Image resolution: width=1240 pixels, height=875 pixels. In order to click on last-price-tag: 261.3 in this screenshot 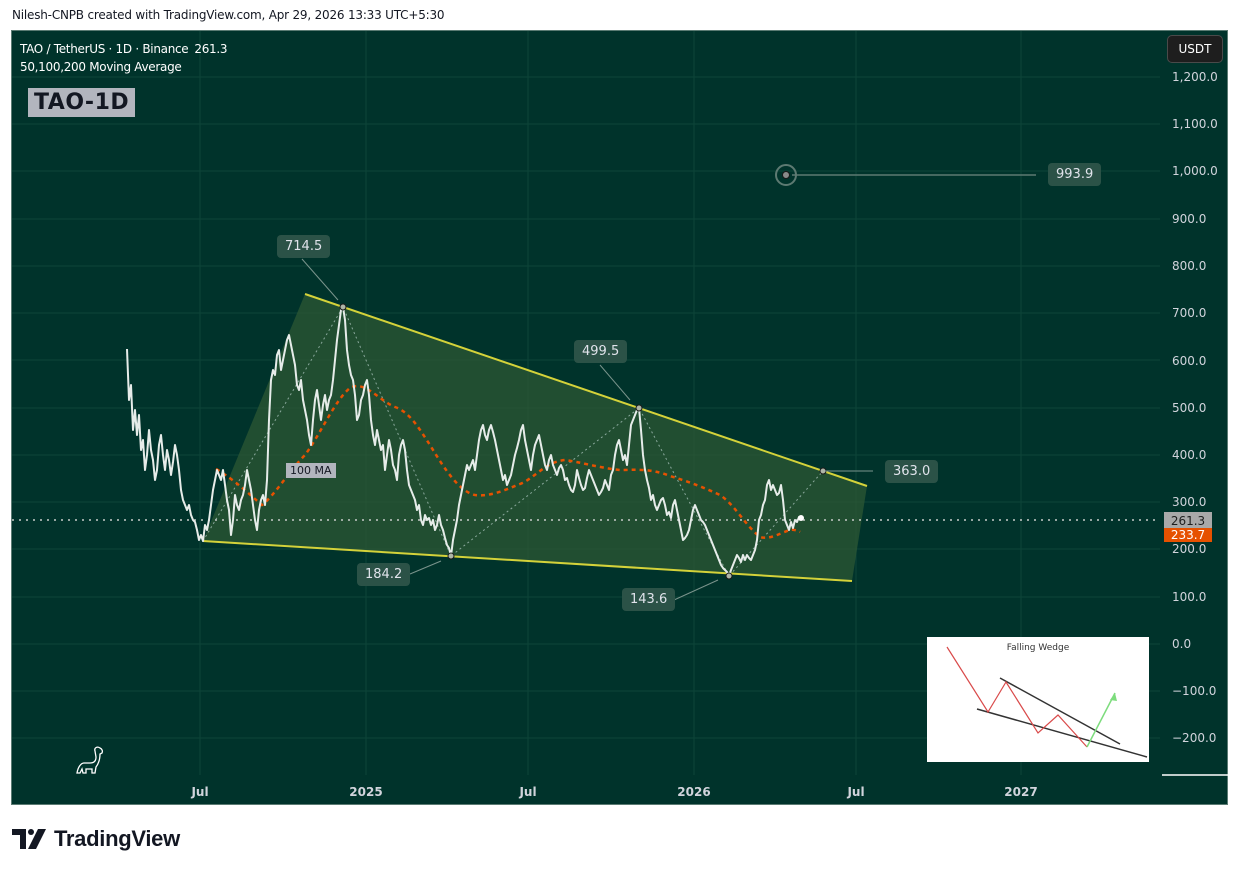, I will do `click(1188, 520)`.